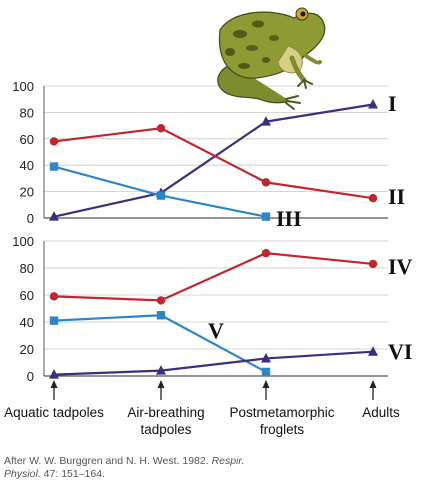 This screenshot has width=423, height=484. I want to click on x-category-1: Aquatic tadpoles, so click(54, 400).